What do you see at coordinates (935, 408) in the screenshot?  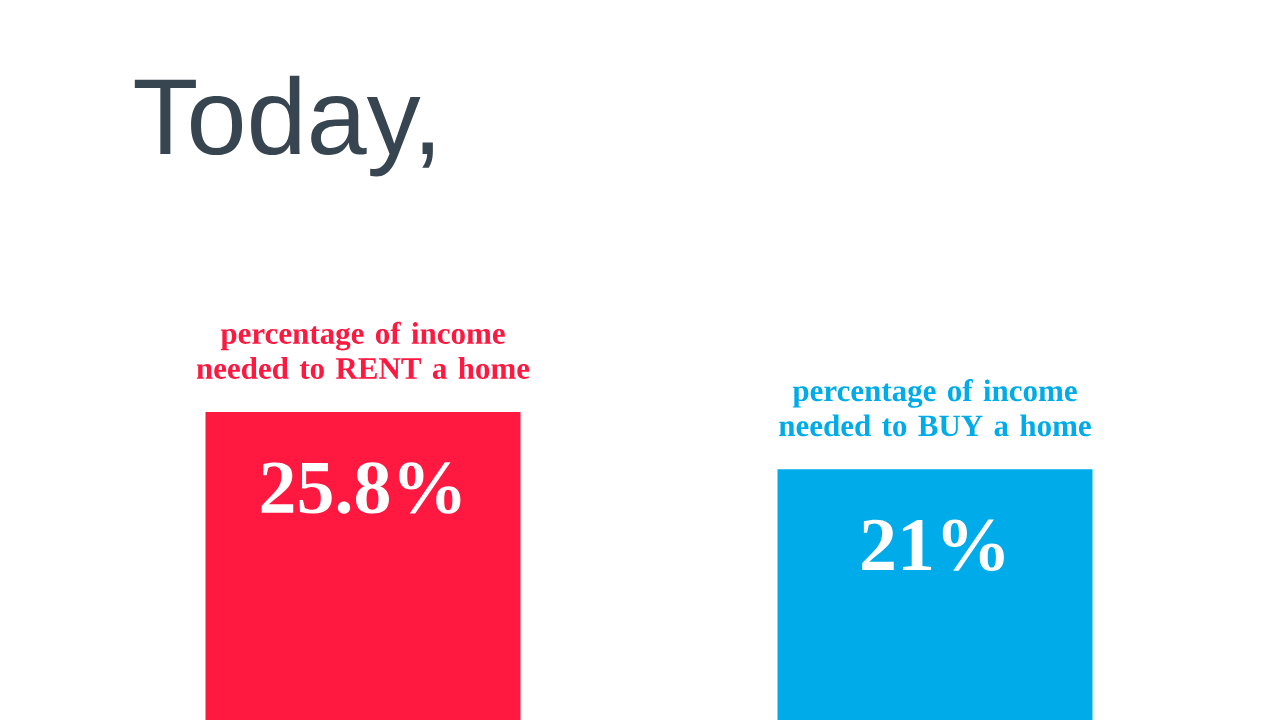 I see `x-tick-label: percentage of income needed to BUY a home` at bounding box center [935, 408].